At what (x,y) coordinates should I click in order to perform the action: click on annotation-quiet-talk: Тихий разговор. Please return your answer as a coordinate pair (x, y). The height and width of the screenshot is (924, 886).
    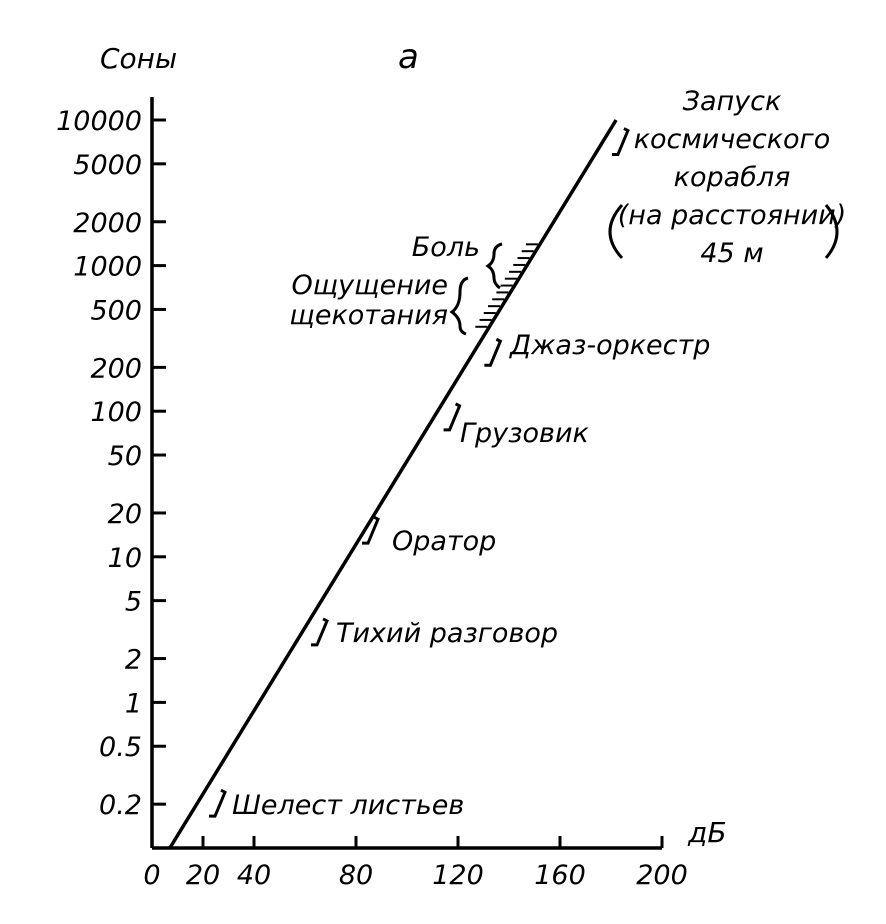
    Looking at the image, I should click on (447, 633).